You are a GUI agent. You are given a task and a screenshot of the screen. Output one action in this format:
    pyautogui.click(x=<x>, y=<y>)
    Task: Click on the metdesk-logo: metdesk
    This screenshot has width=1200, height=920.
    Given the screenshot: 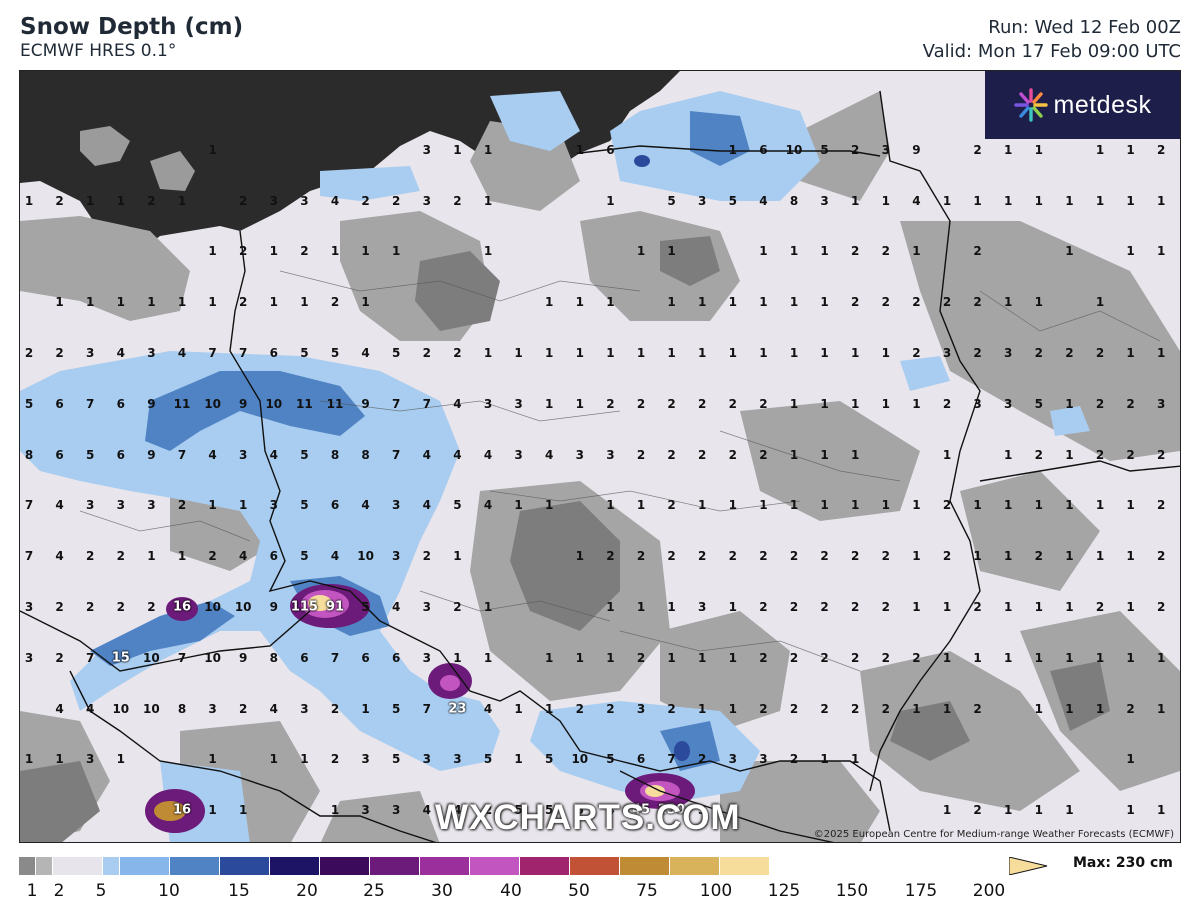 What is the action you would take?
    pyautogui.click(x=1082, y=105)
    